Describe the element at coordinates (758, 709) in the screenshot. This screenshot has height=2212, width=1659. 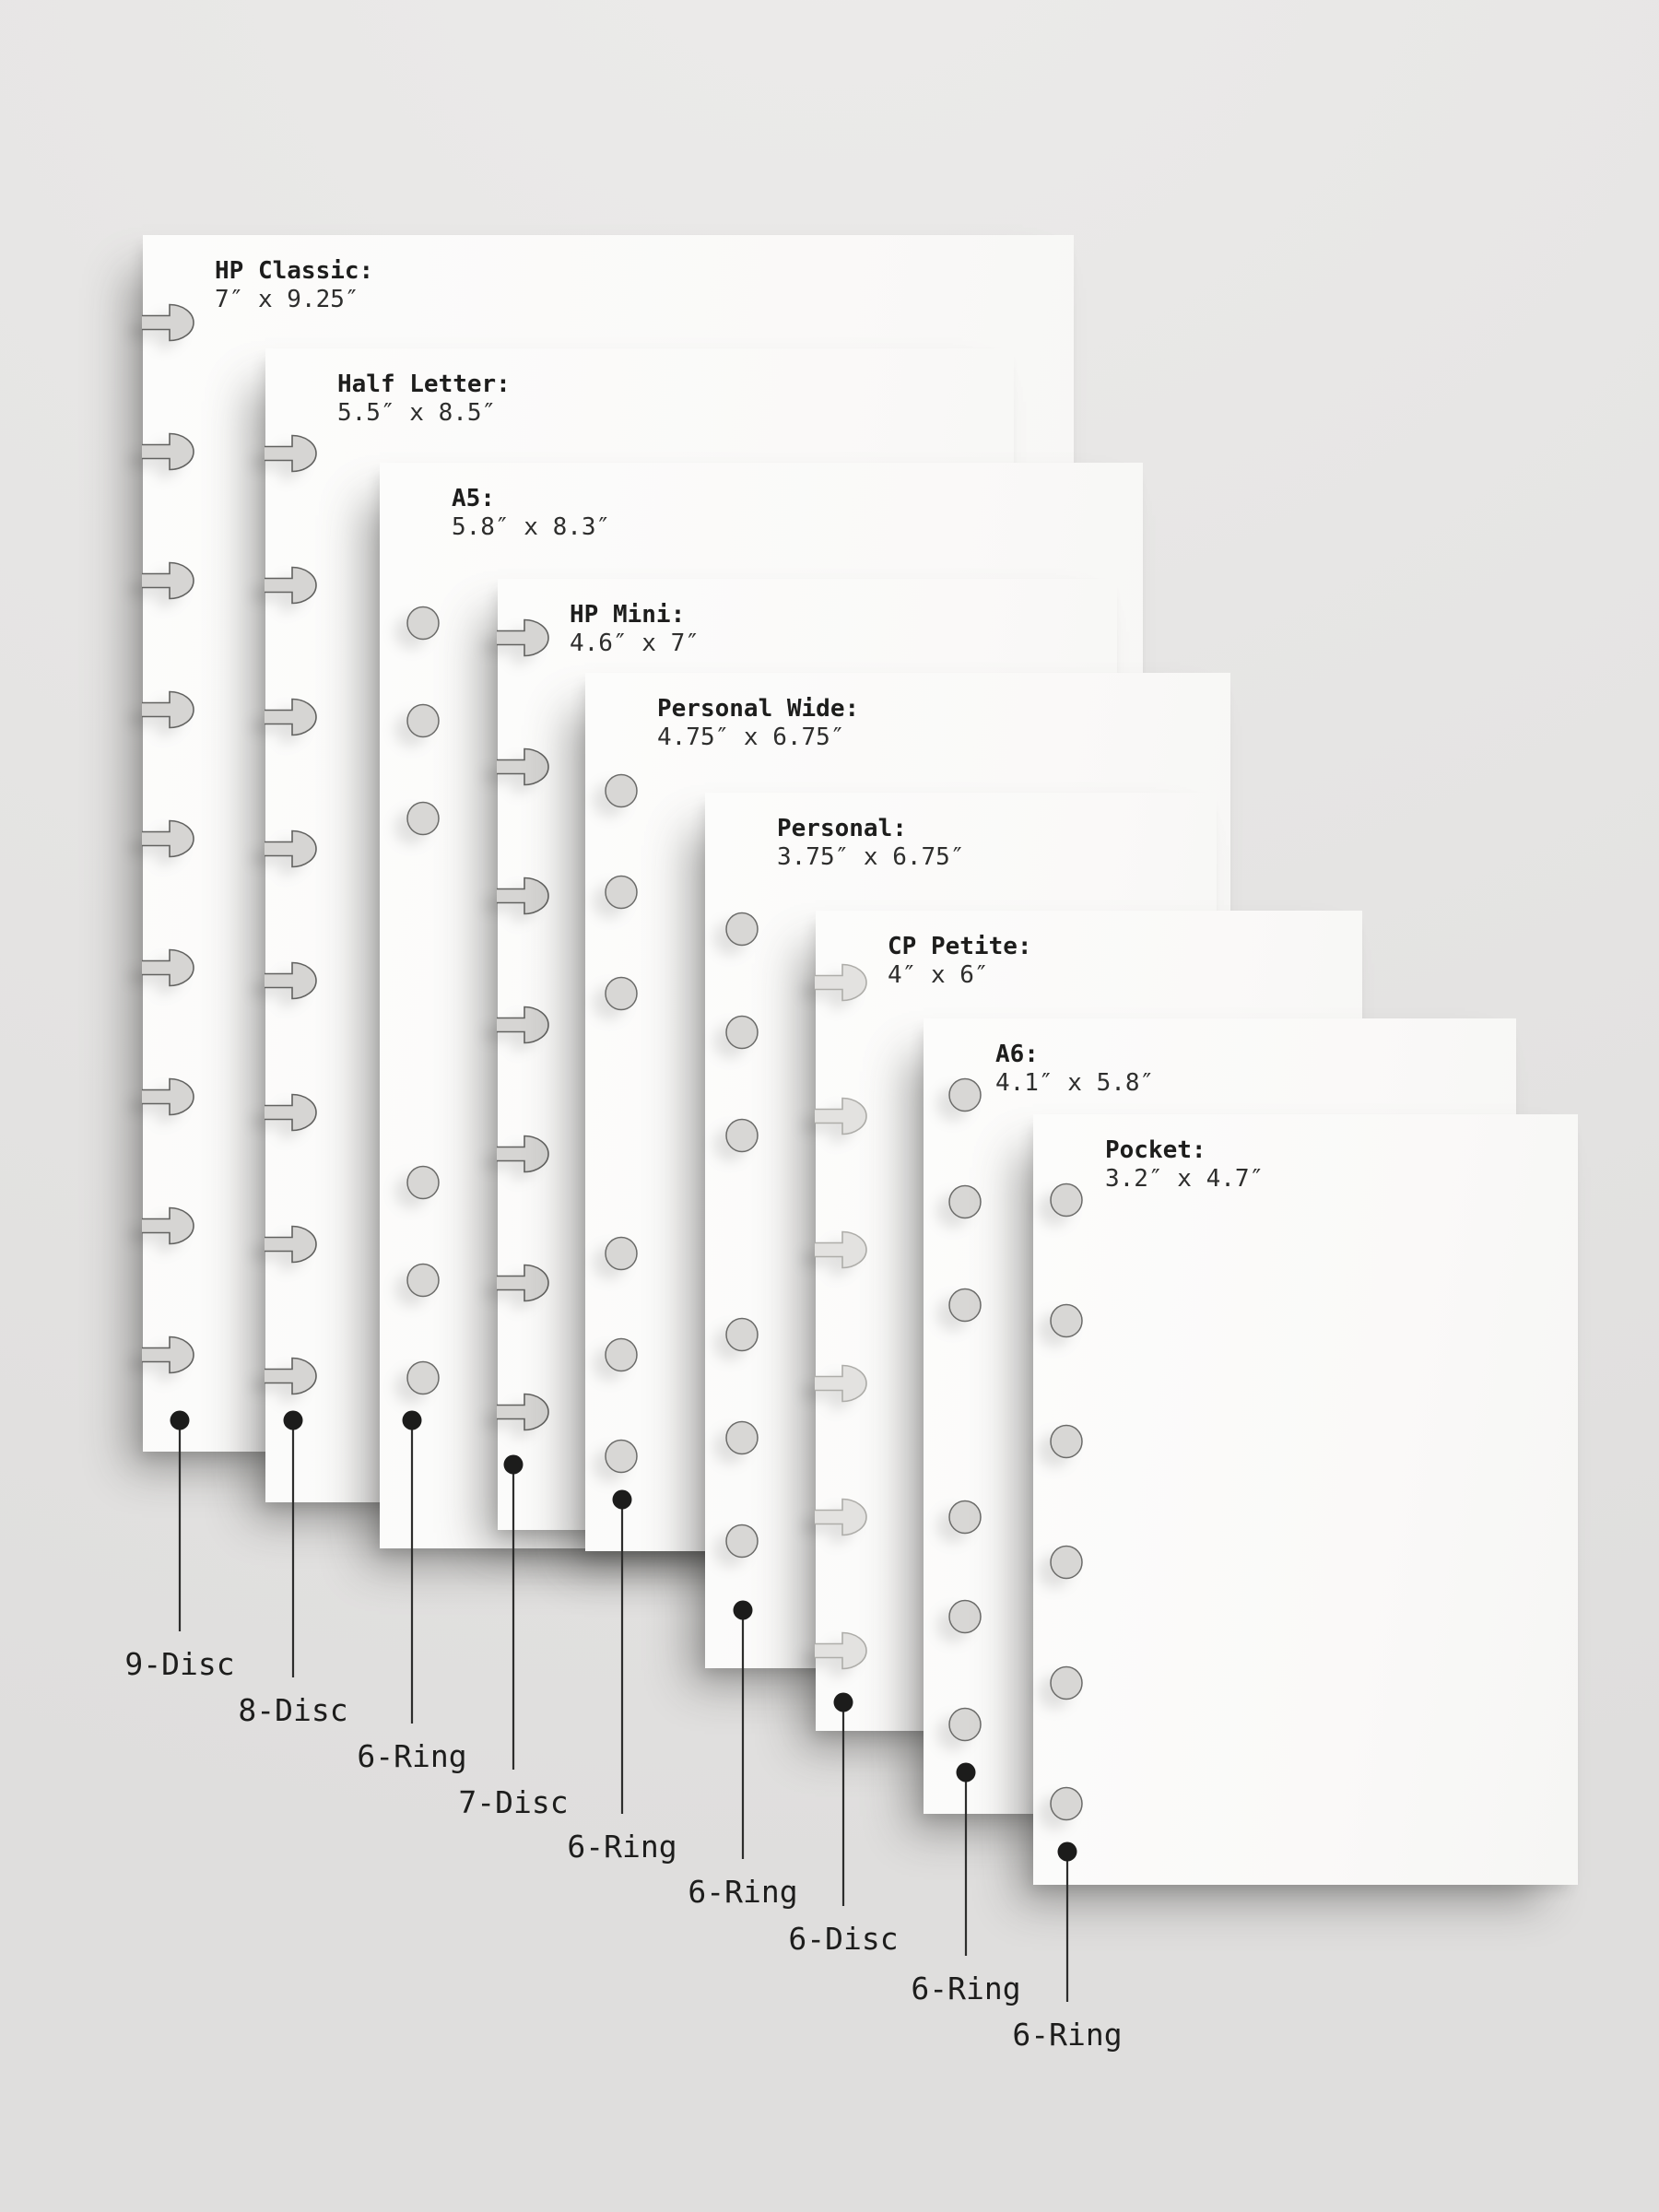
I see `sheet-name: Personal Wide:` at that location.